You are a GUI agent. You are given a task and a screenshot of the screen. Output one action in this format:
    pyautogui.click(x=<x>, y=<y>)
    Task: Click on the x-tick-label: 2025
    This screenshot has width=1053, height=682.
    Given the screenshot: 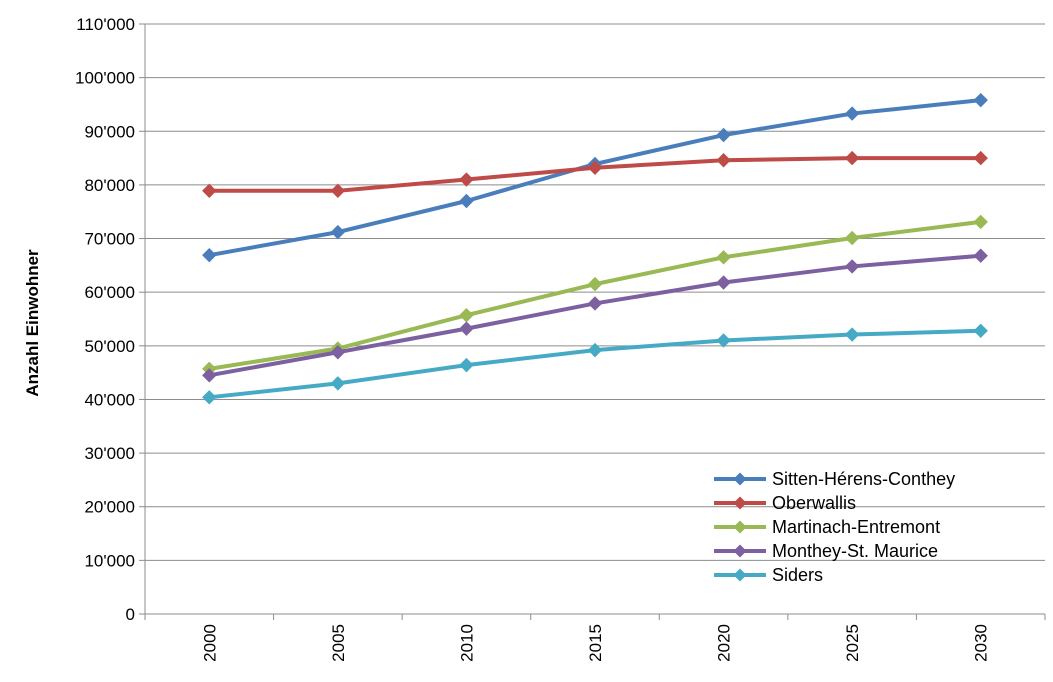 What is the action you would take?
    pyautogui.click(x=852, y=643)
    